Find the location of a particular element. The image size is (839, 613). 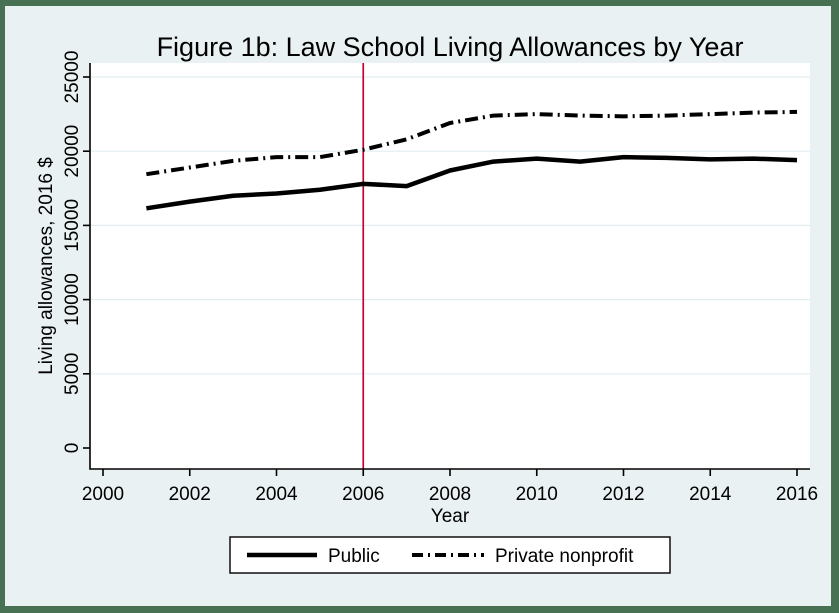

x-tick-label-2000: 2000 is located at coordinates (103, 494).